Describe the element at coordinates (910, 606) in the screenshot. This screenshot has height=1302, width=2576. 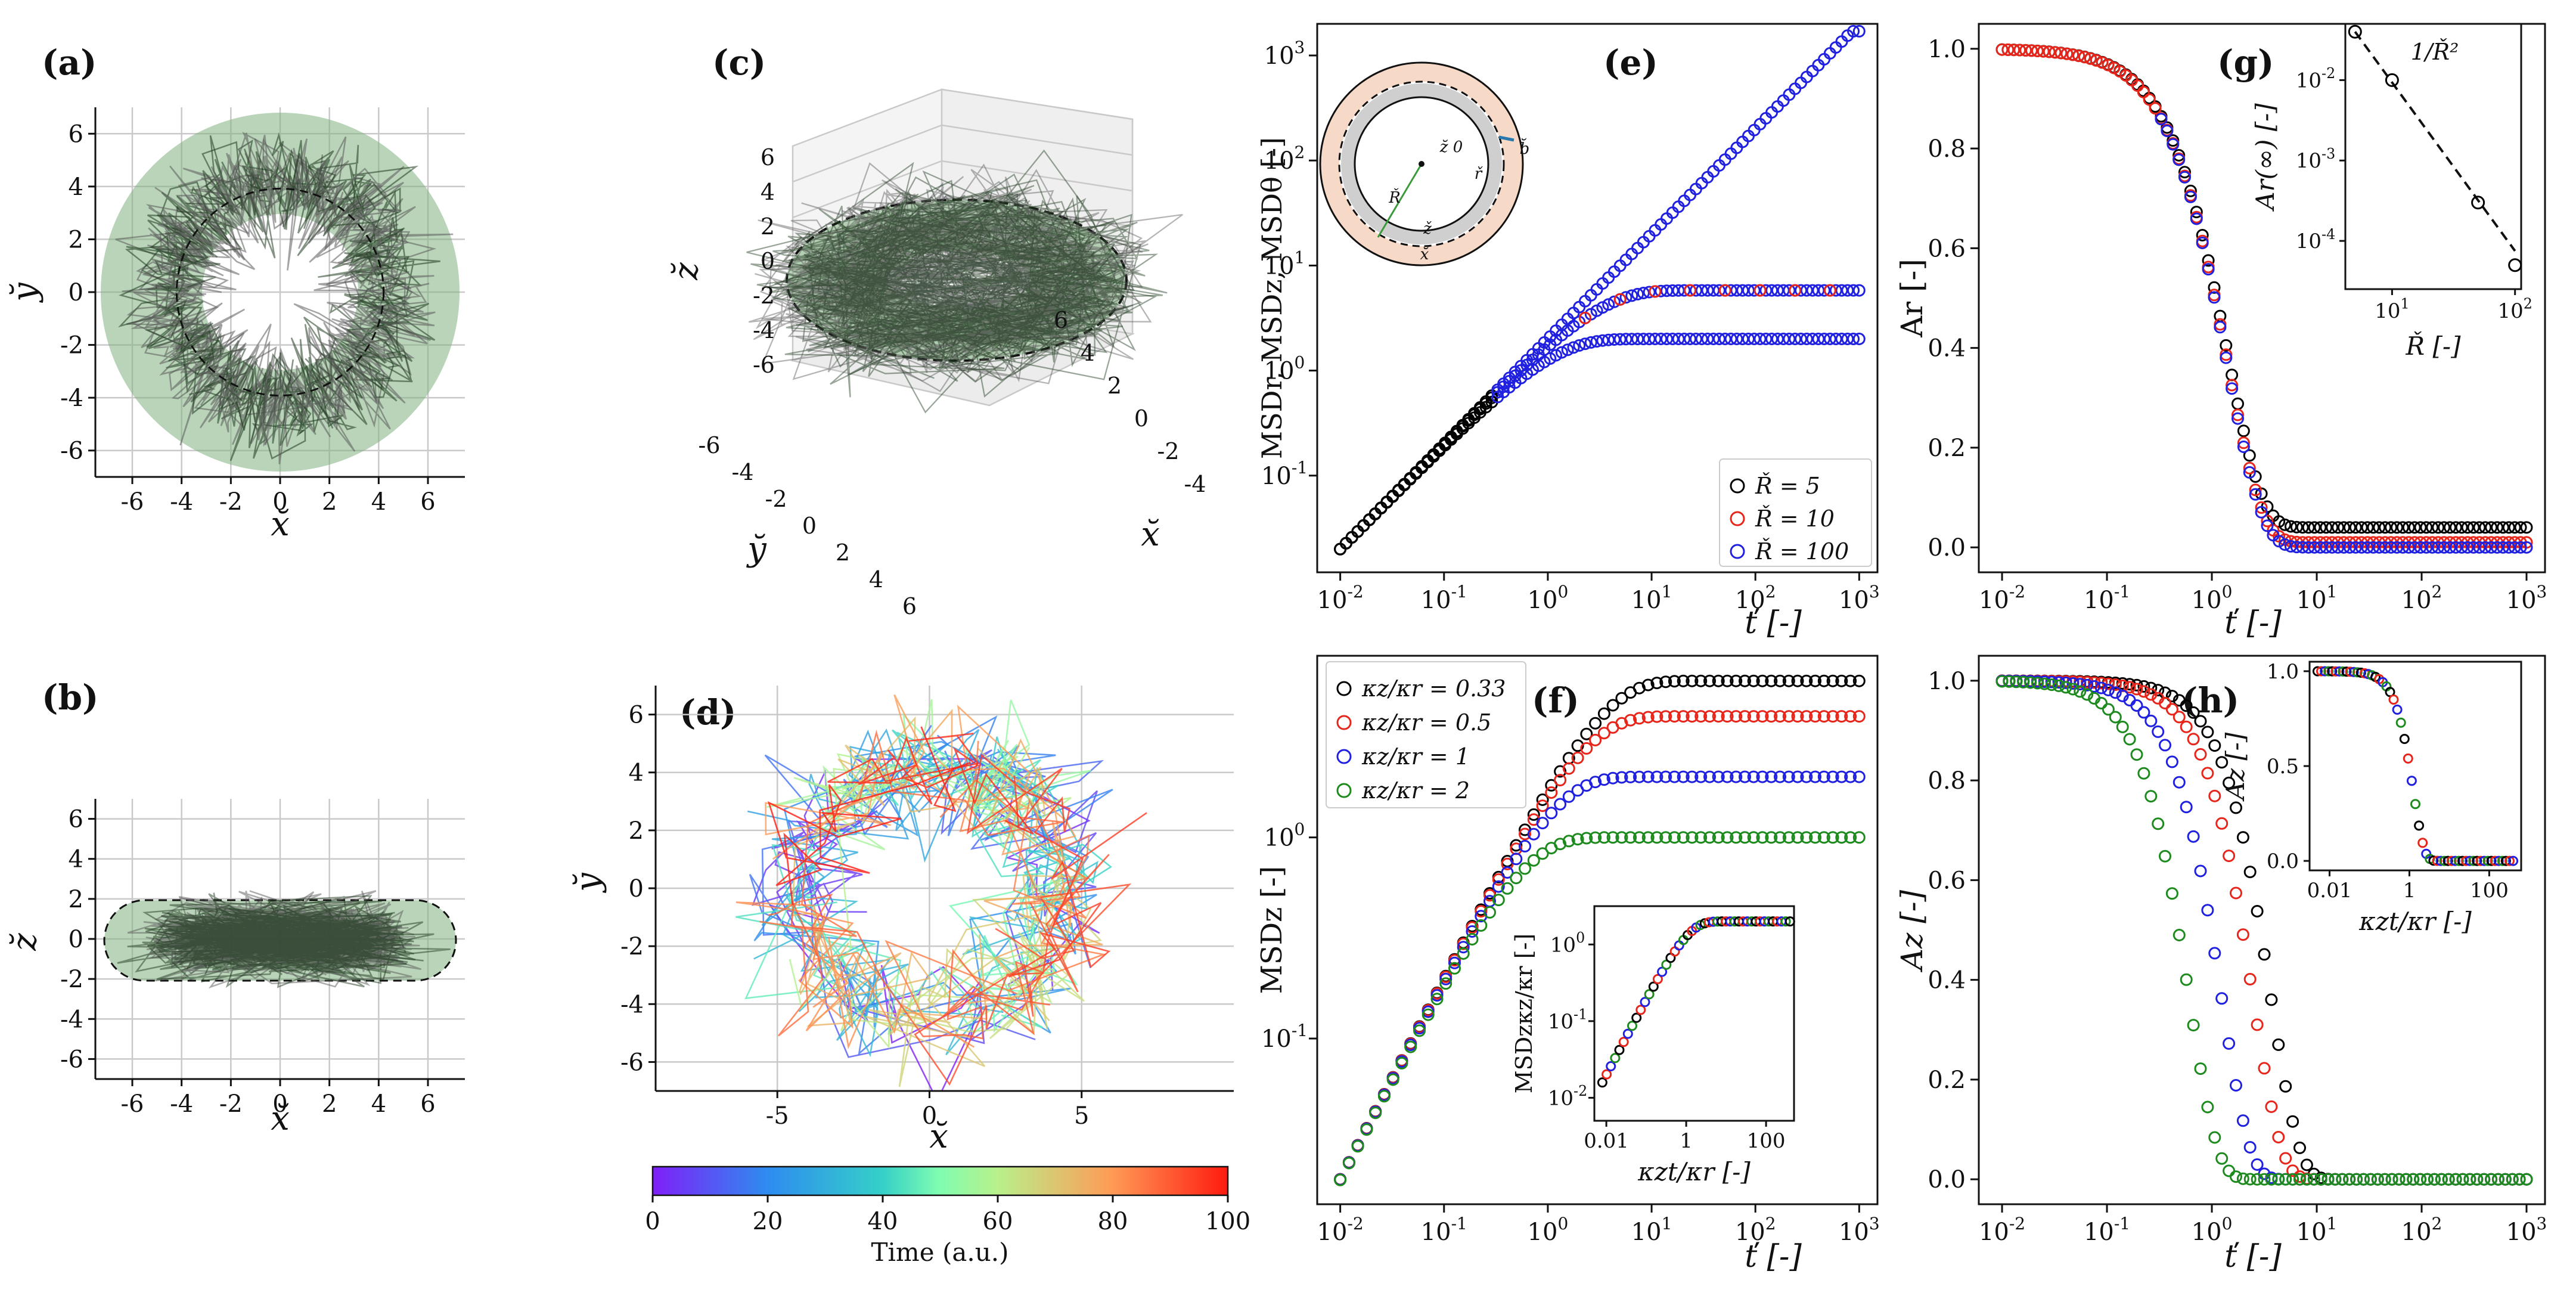
I see `c-ytick-label: 6` at that location.